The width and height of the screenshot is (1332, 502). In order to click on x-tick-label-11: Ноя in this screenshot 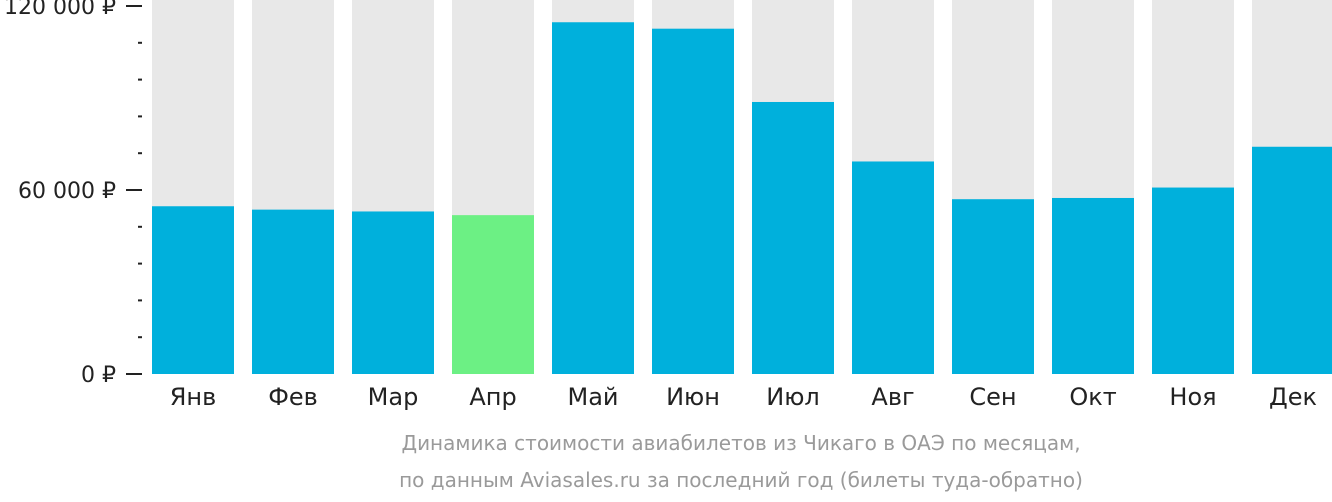, I will do `click(1192, 397)`.